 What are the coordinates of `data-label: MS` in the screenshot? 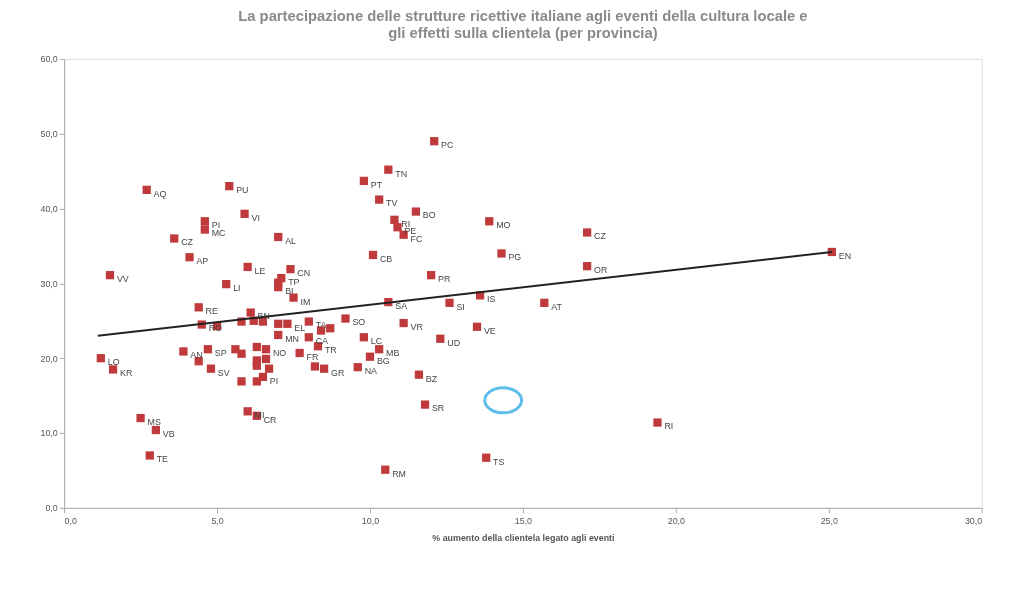 It's located at (154, 421).